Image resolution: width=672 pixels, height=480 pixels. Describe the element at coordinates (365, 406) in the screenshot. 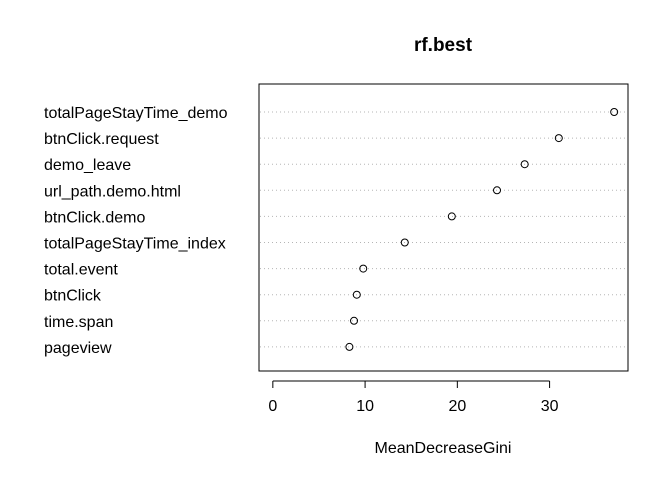

I see `x-tick-label: 10` at that location.